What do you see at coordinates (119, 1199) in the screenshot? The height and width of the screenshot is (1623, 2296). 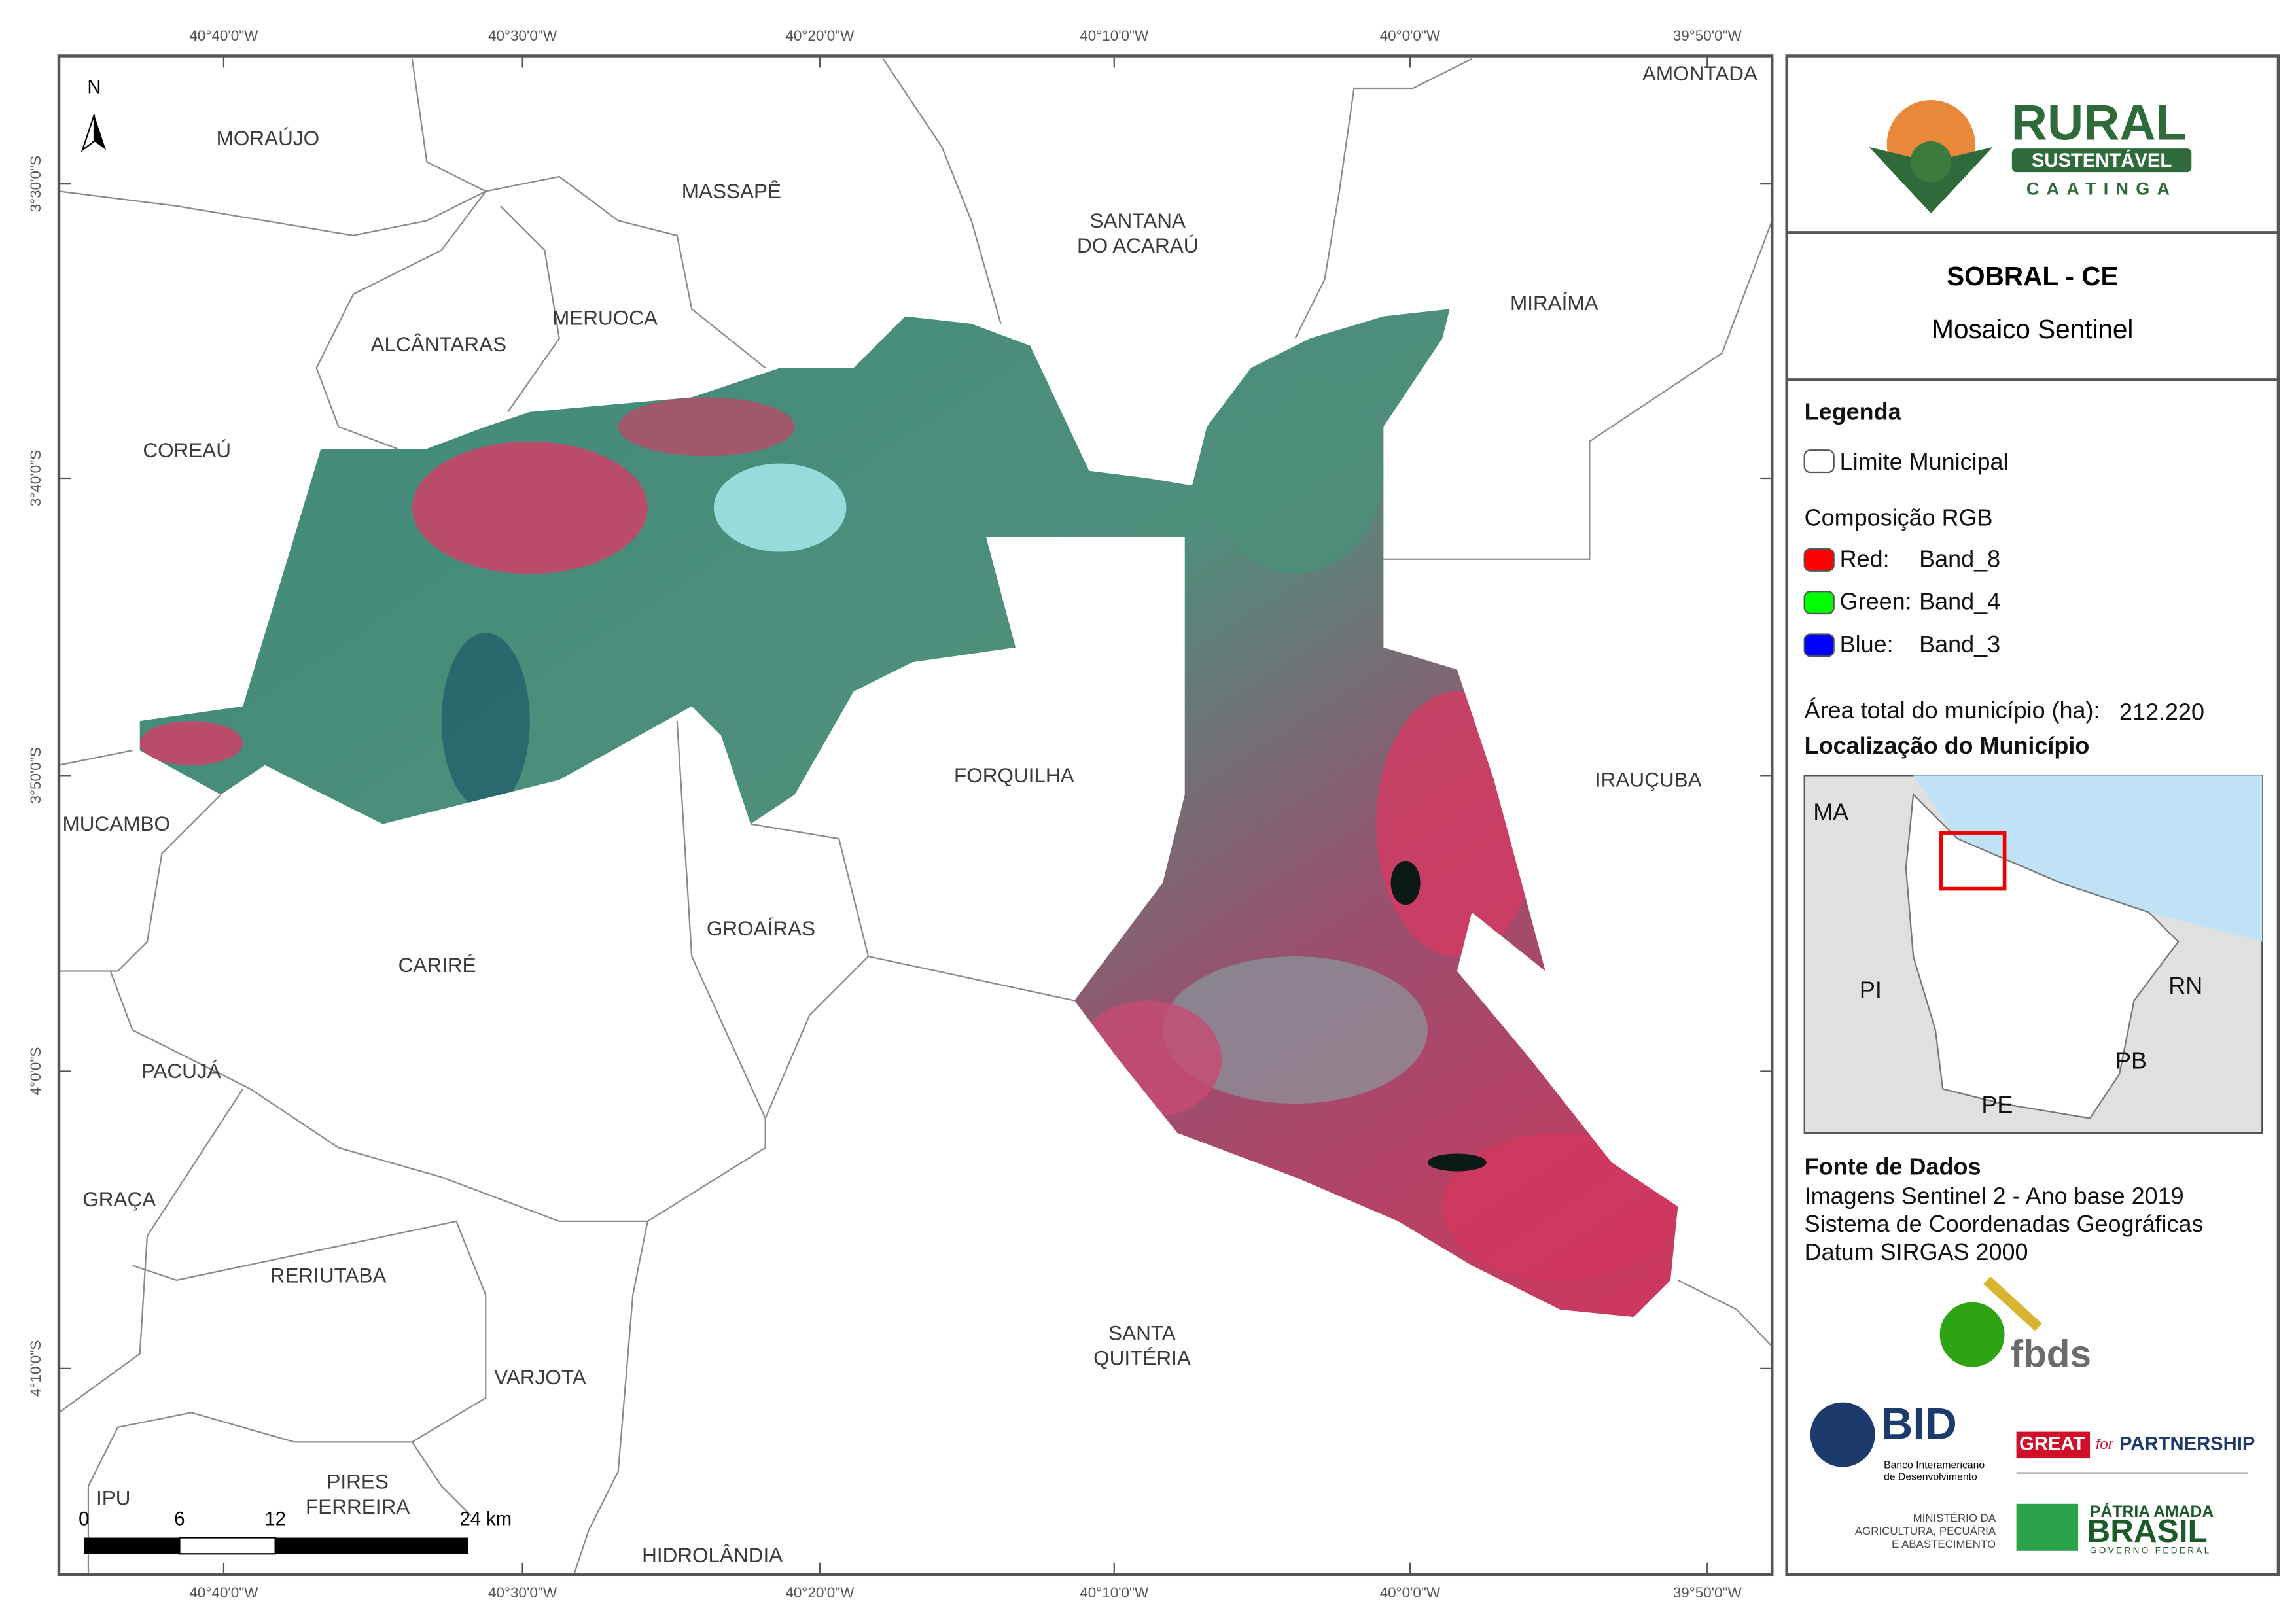 I see `municipality-label: GRAÇA` at bounding box center [119, 1199].